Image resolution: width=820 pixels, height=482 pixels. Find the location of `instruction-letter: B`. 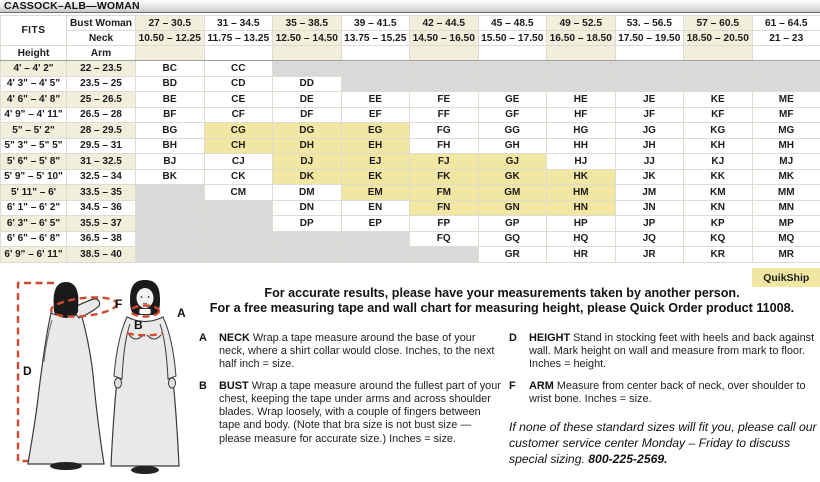

instruction-letter: B is located at coordinates (203, 386).